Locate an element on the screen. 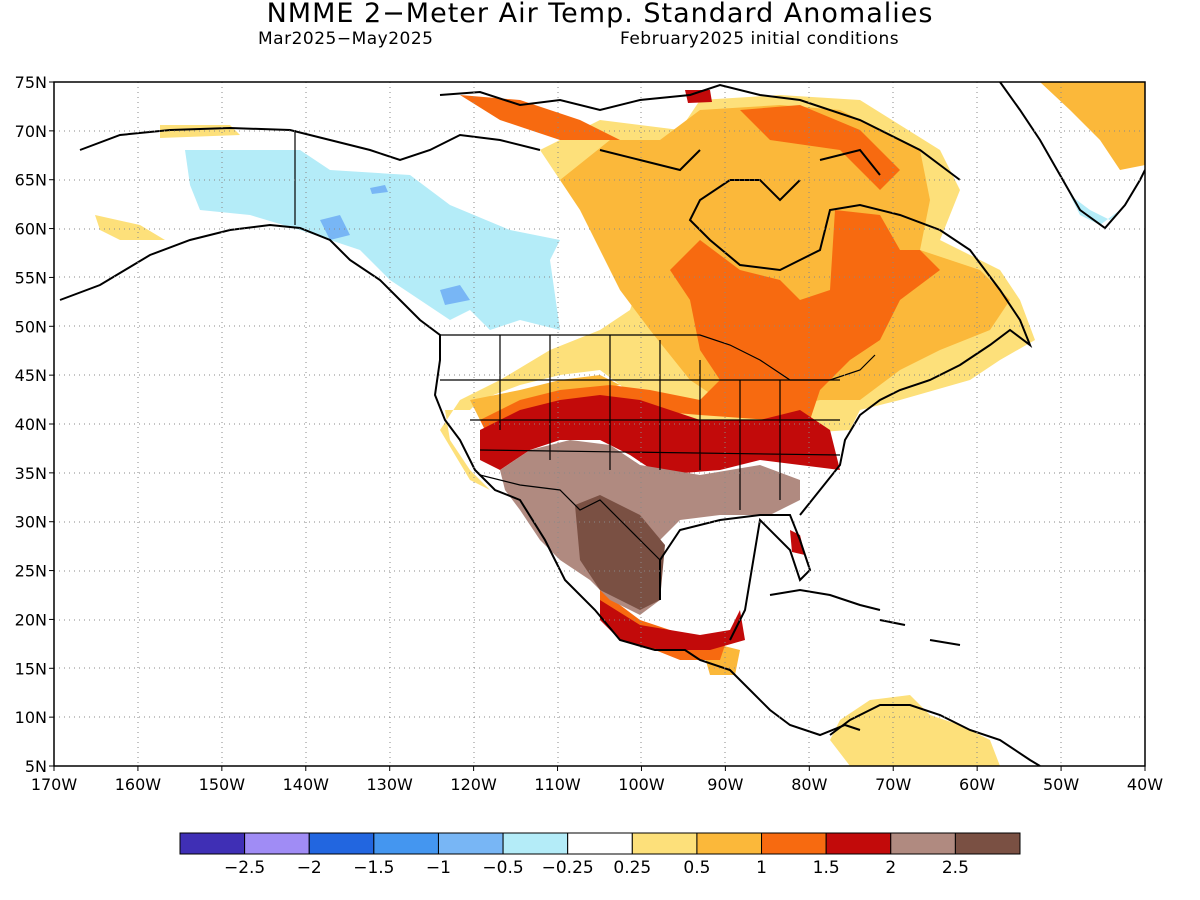 Image resolution: width=1200 pixels, height=900 pixels. colorbar-label: 2 is located at coordinates (890, 868).